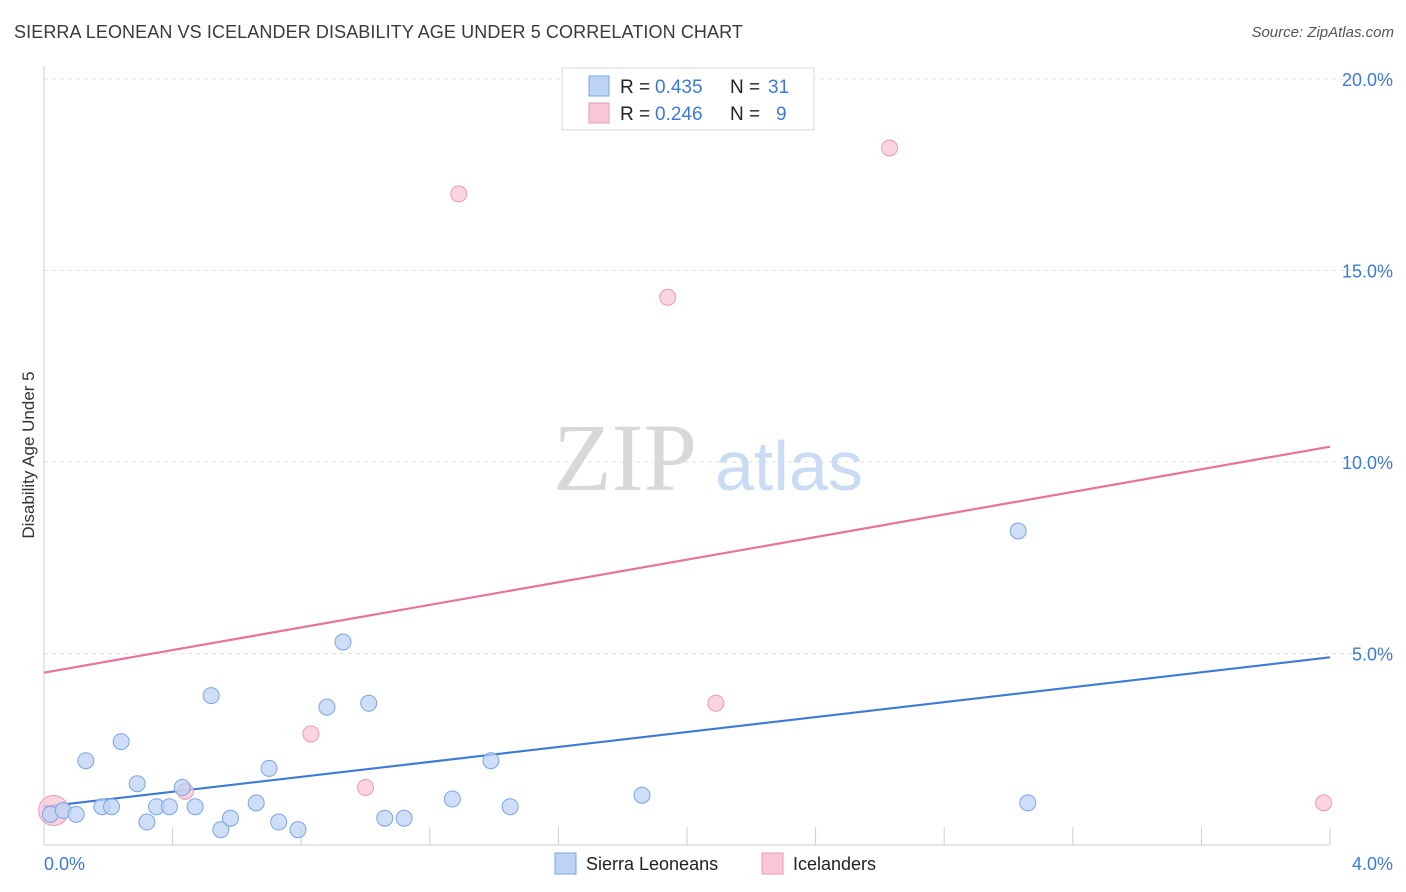 Image resolution: width=1406 pixels, height=892 pixels. I want to click on legend-swatch-sierra-leoneans, so click(565, 863).